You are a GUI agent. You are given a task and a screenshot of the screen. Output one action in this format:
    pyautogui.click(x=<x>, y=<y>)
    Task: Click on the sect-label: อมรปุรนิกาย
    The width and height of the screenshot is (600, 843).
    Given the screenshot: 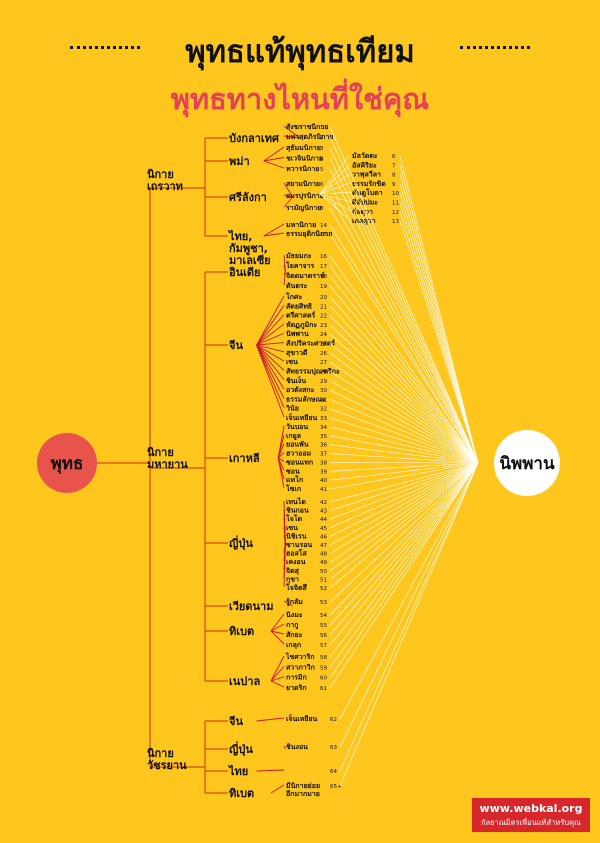 What is the action you would take?
    pyautogui.click(x=305, y=196)
    